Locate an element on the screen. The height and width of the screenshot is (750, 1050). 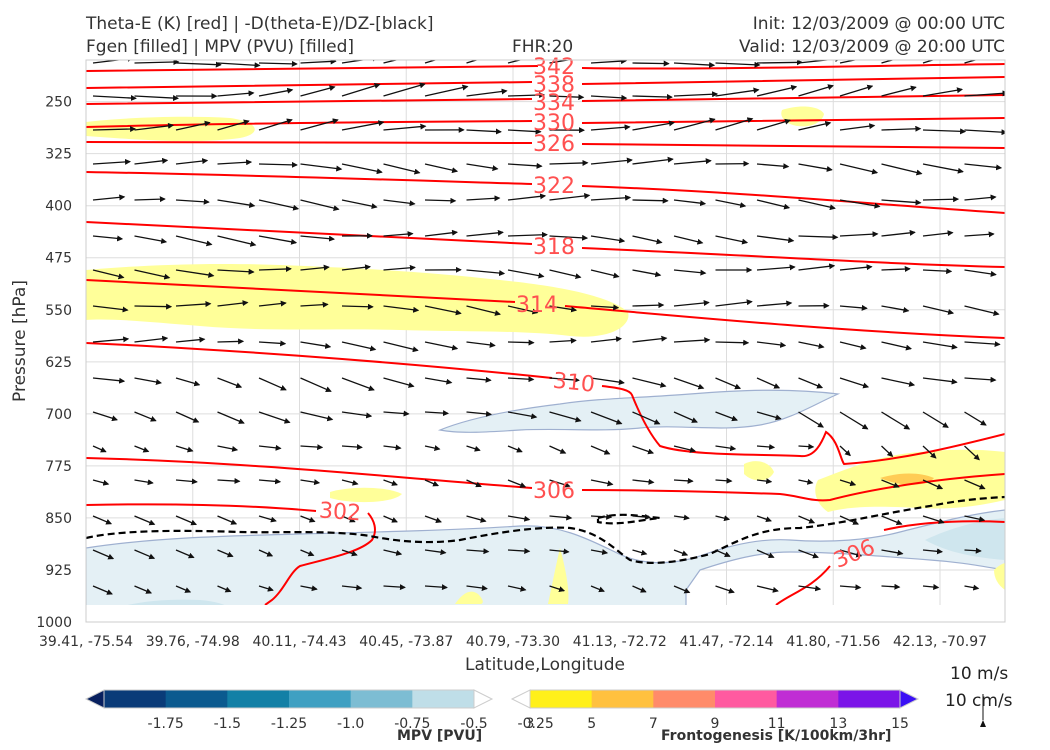
wind-reference-horizontal-label: 10 m/s is located at coordinates (979, 674).